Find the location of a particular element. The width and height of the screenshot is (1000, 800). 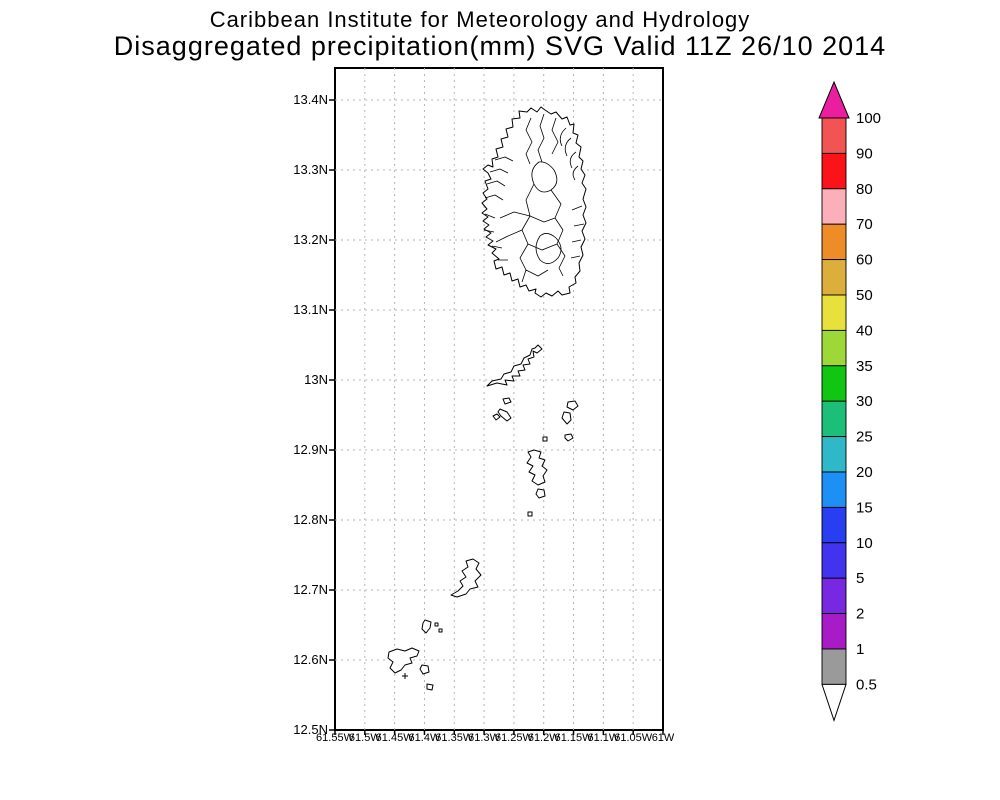

lat-label: 13.4N is located at coordinates (310, 99).